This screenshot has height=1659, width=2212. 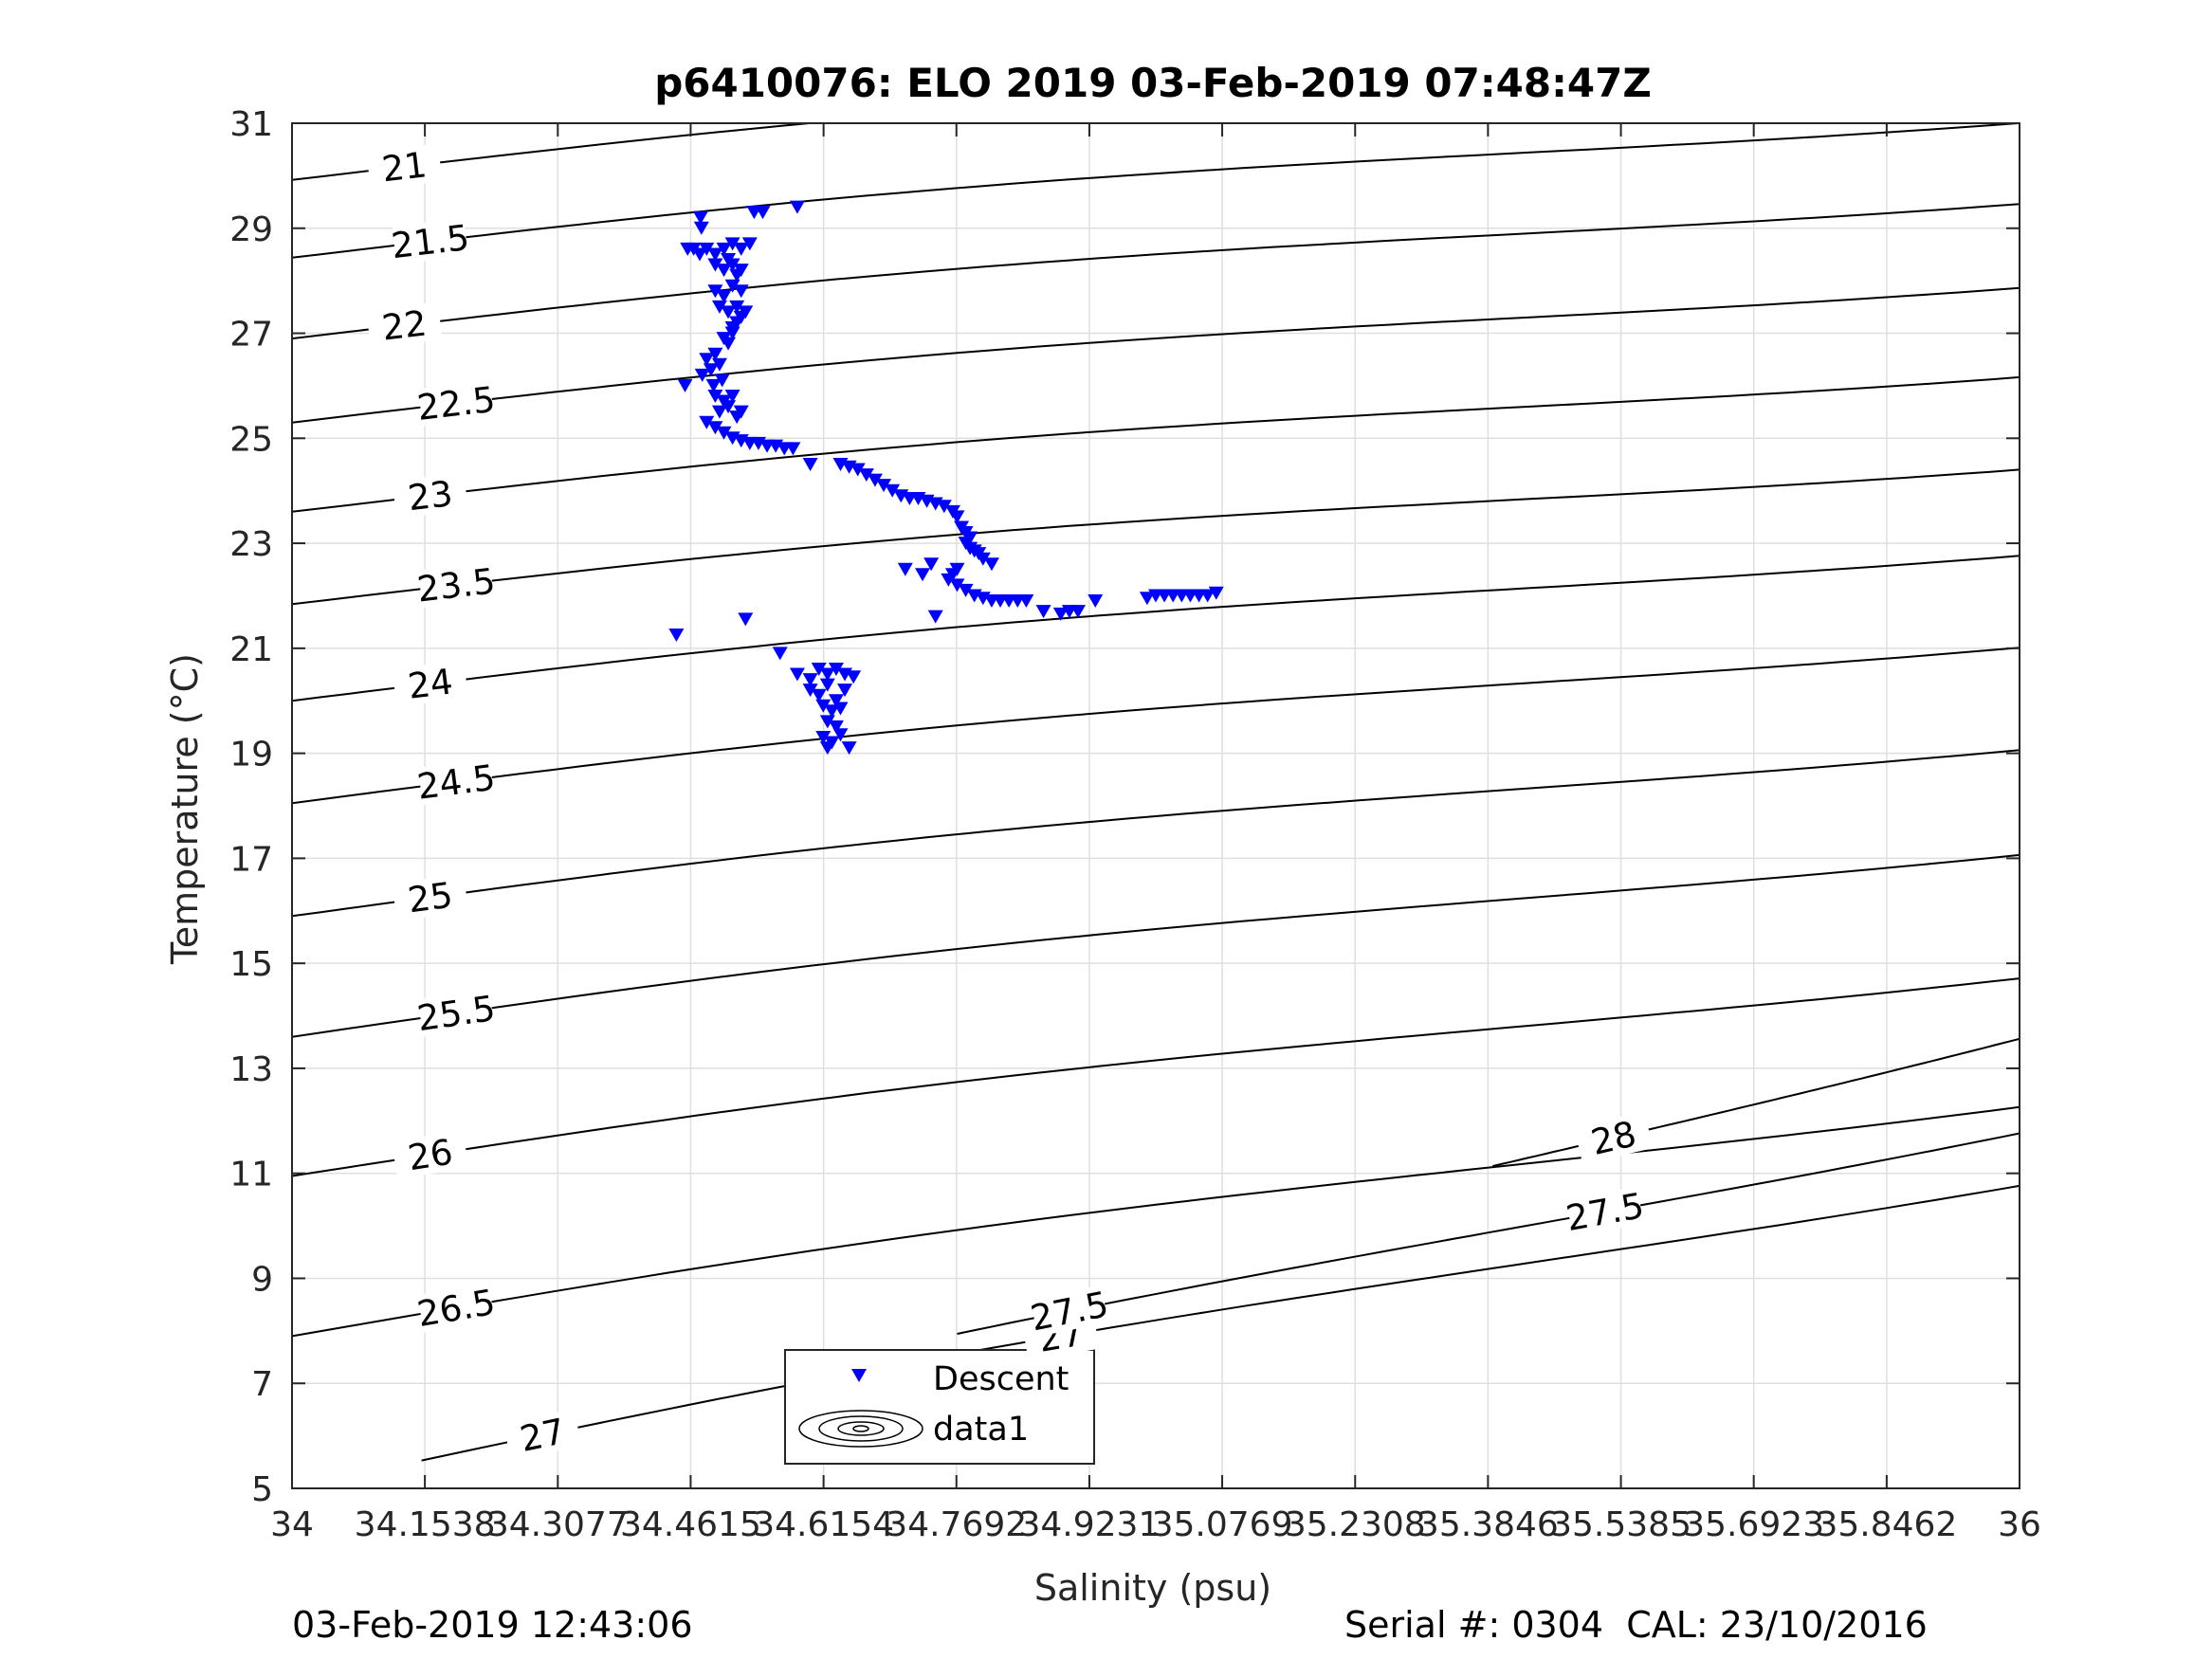 What do you see at coordinates (262, 1384) in the screenshot?
I see `y-tick-label: 7` at bounding box center [262, 1384].